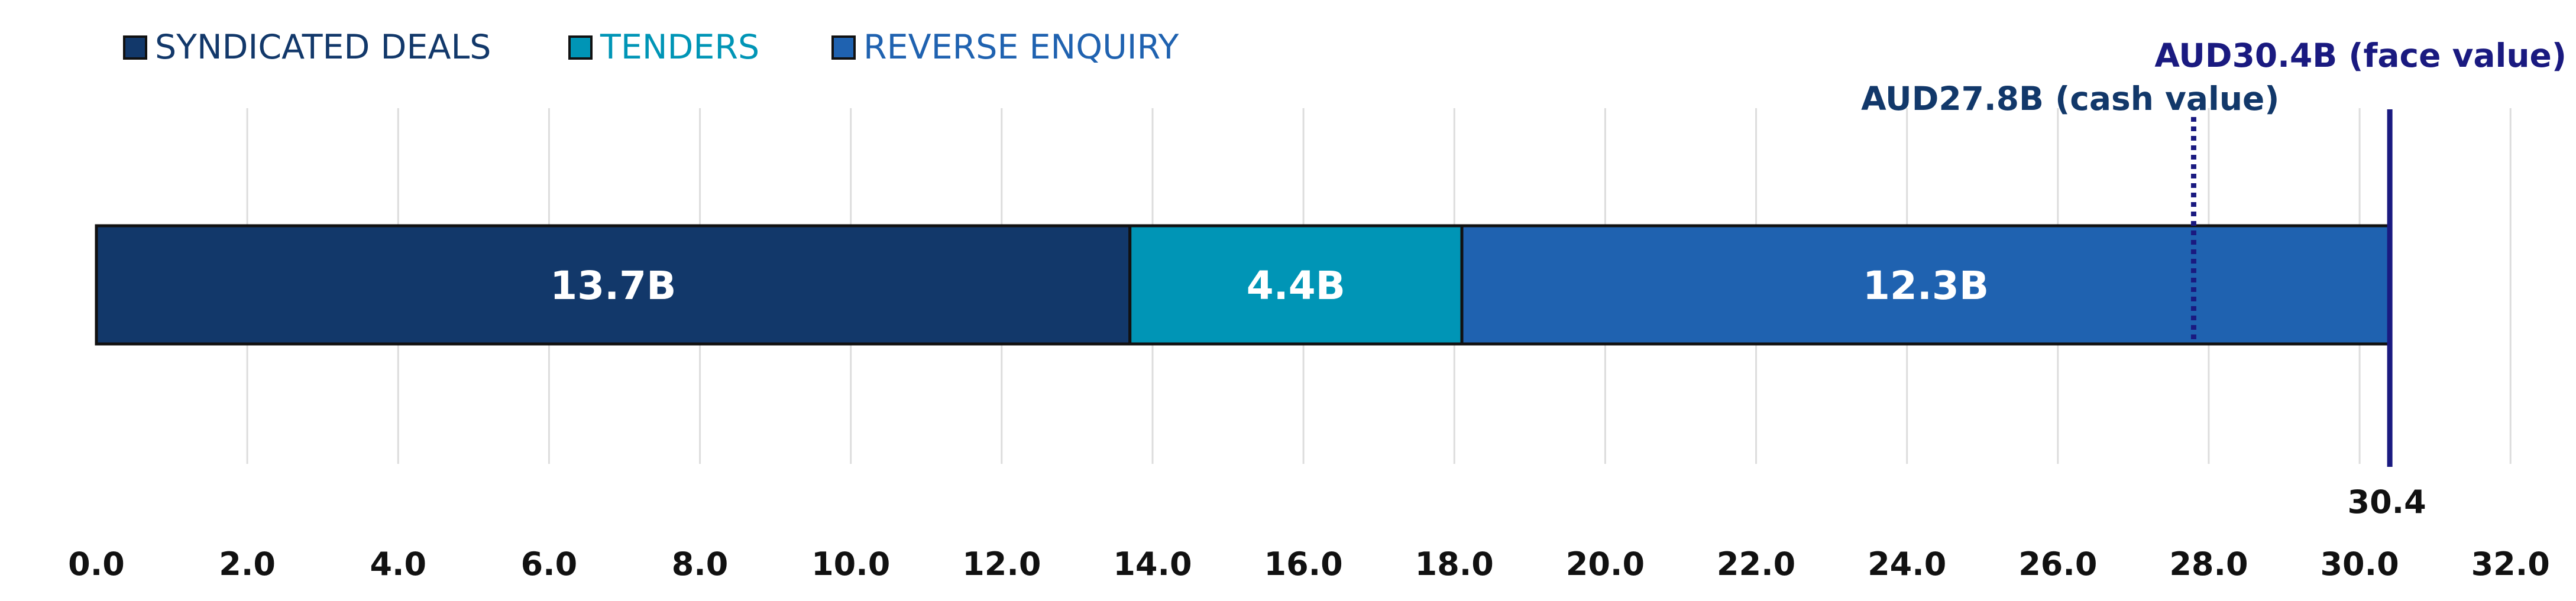  What do you see at coordinates (1907, 564) in the screenshot?
I see `x-tick-label: 24.0` at bounding box center [1907, 564].